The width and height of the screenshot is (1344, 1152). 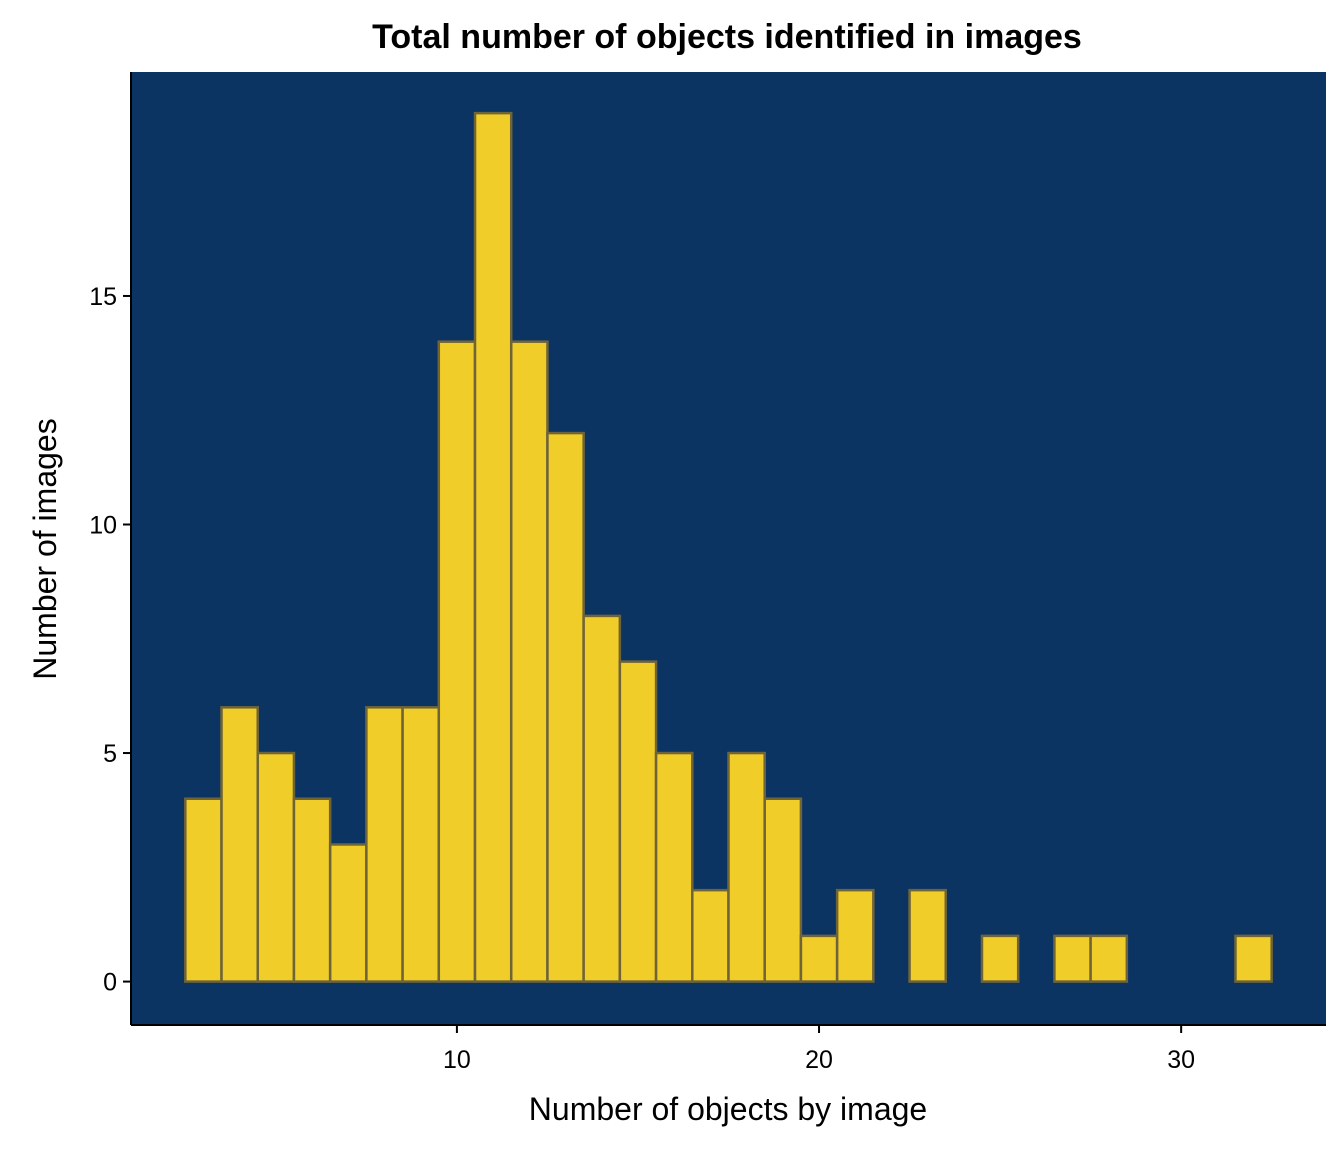 What do you see at coordinates (728, 1109) in the screenshot?
I see `x-axis-label: Number of objects by image` at bounding box center [728, 1109].